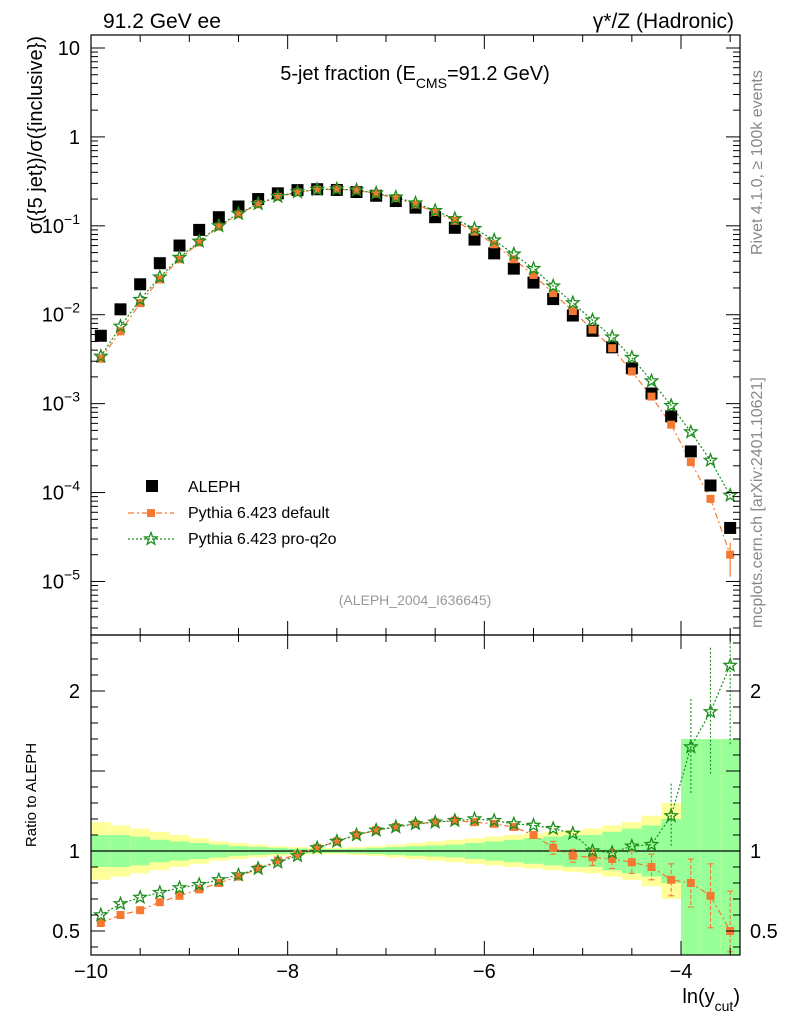  Describe the element at coordinates (484, 972) in the screenshot. I see `x-tick-label: −6` at that location.